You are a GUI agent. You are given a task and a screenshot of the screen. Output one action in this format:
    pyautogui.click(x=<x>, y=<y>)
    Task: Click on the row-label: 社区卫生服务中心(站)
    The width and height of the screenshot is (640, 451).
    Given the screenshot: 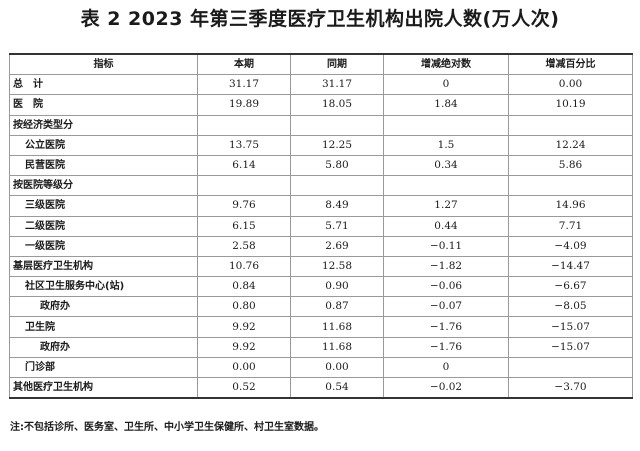 What is the action you would take?
    pyautogui.click(x=103, y=287)
    